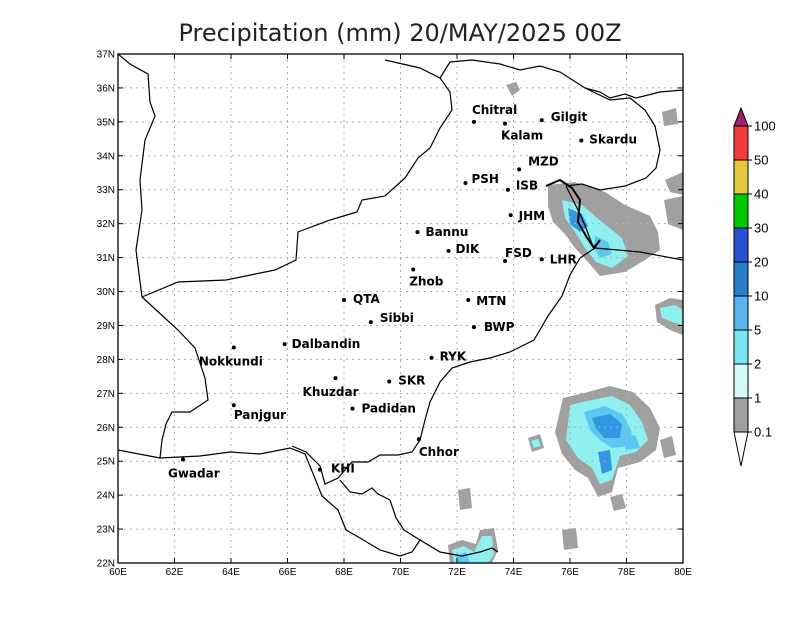  What do you see at coordinates (610, 93) in the screenshot?
I see `china-border` at bounding box center [610, 93].